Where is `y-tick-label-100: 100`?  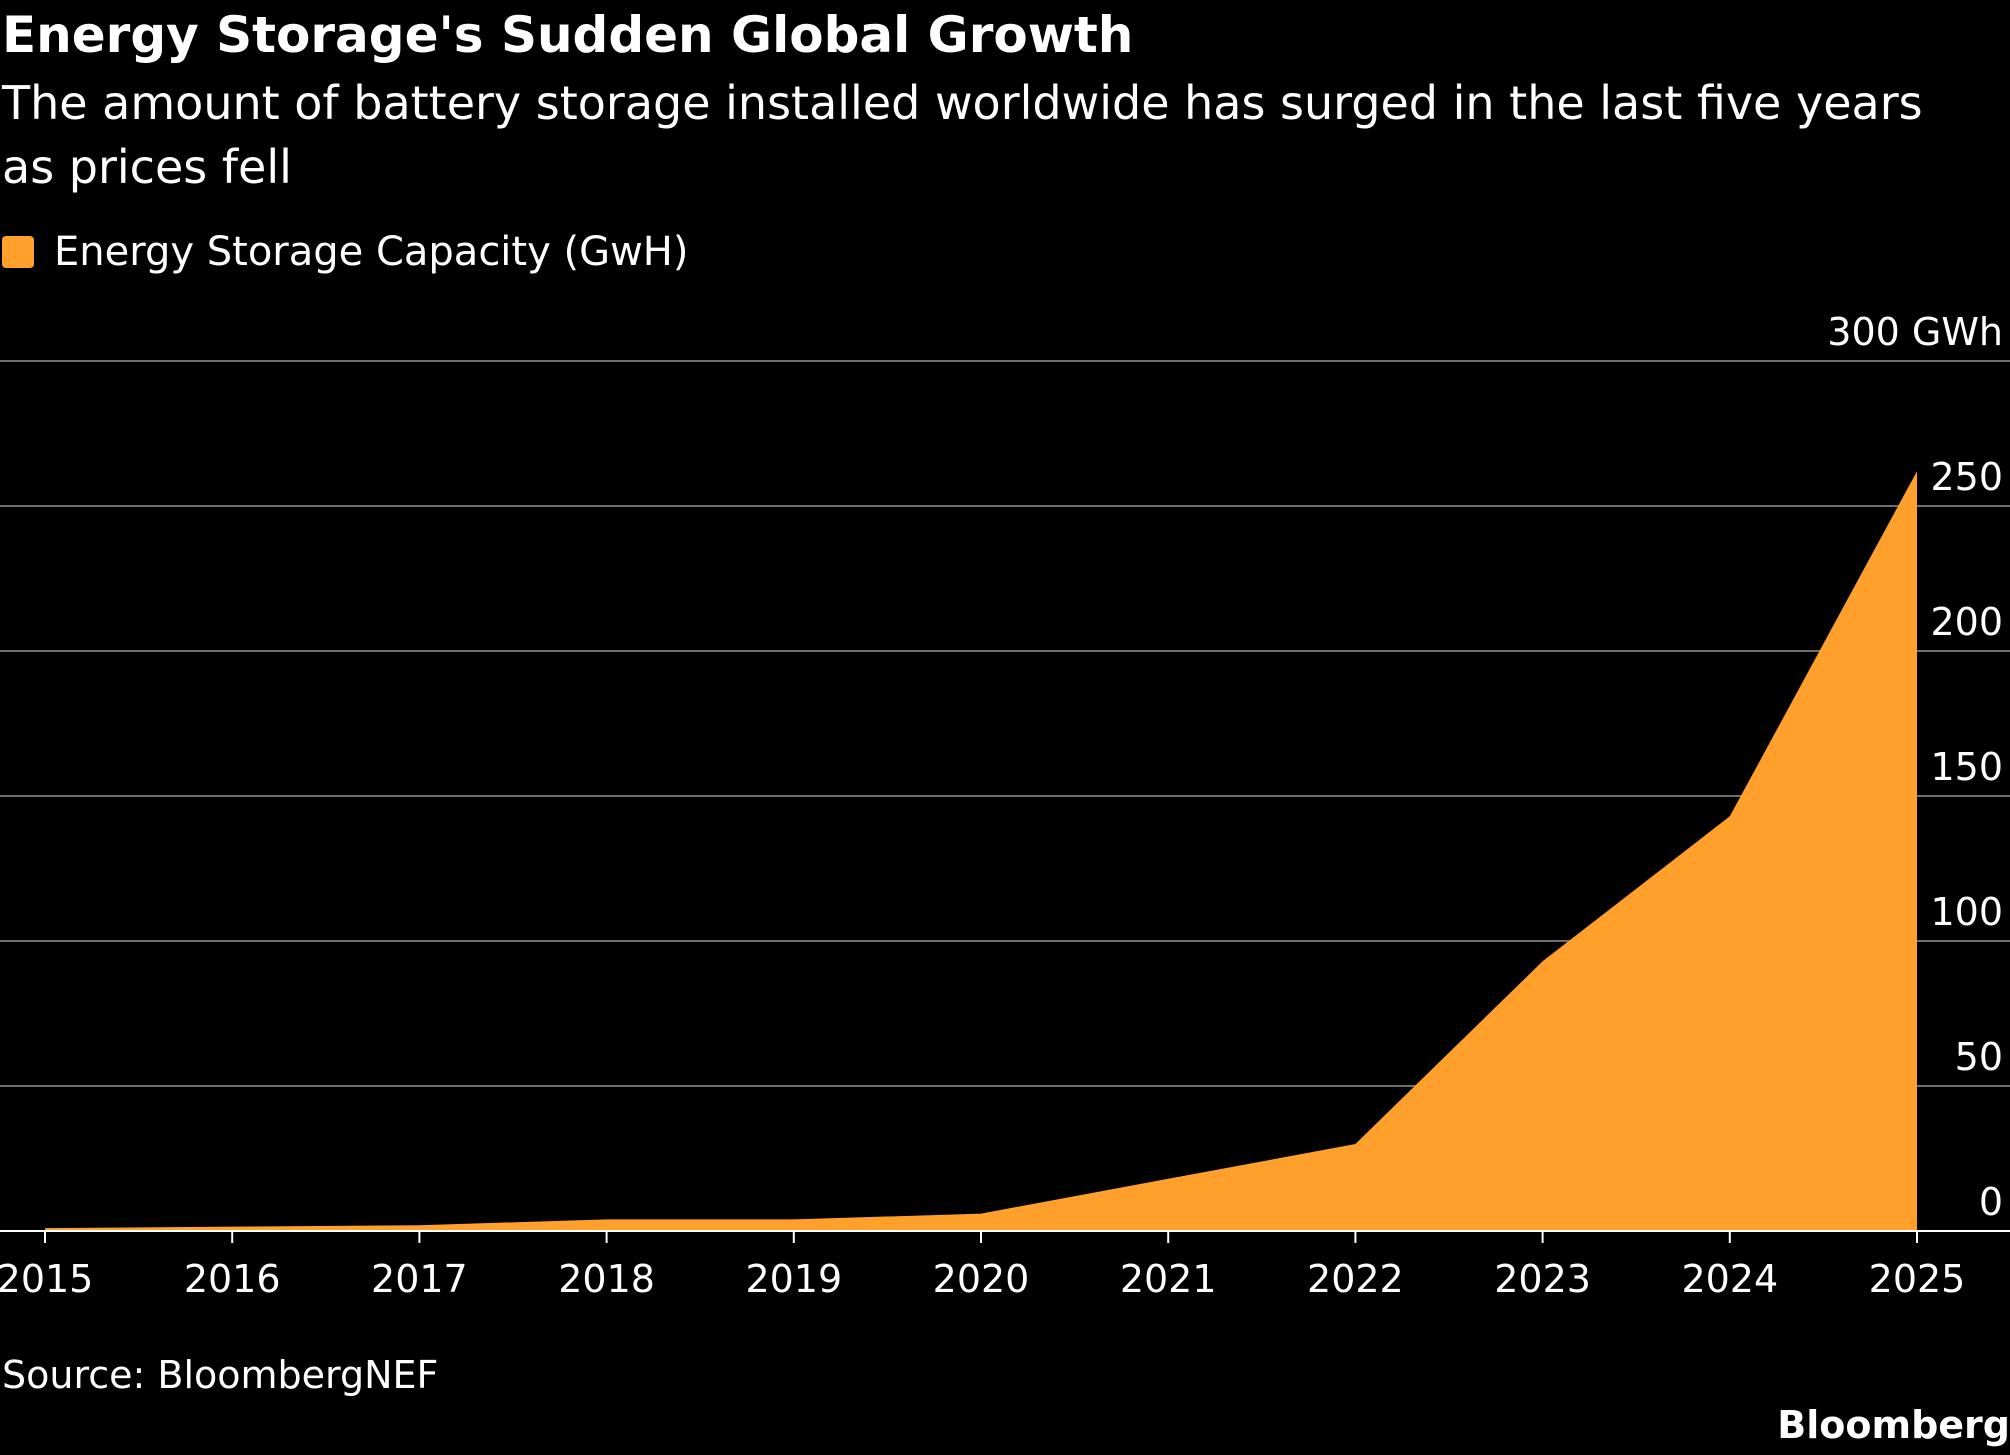 y-tick-label-100: 100 is located at coordinates (1966, 912).